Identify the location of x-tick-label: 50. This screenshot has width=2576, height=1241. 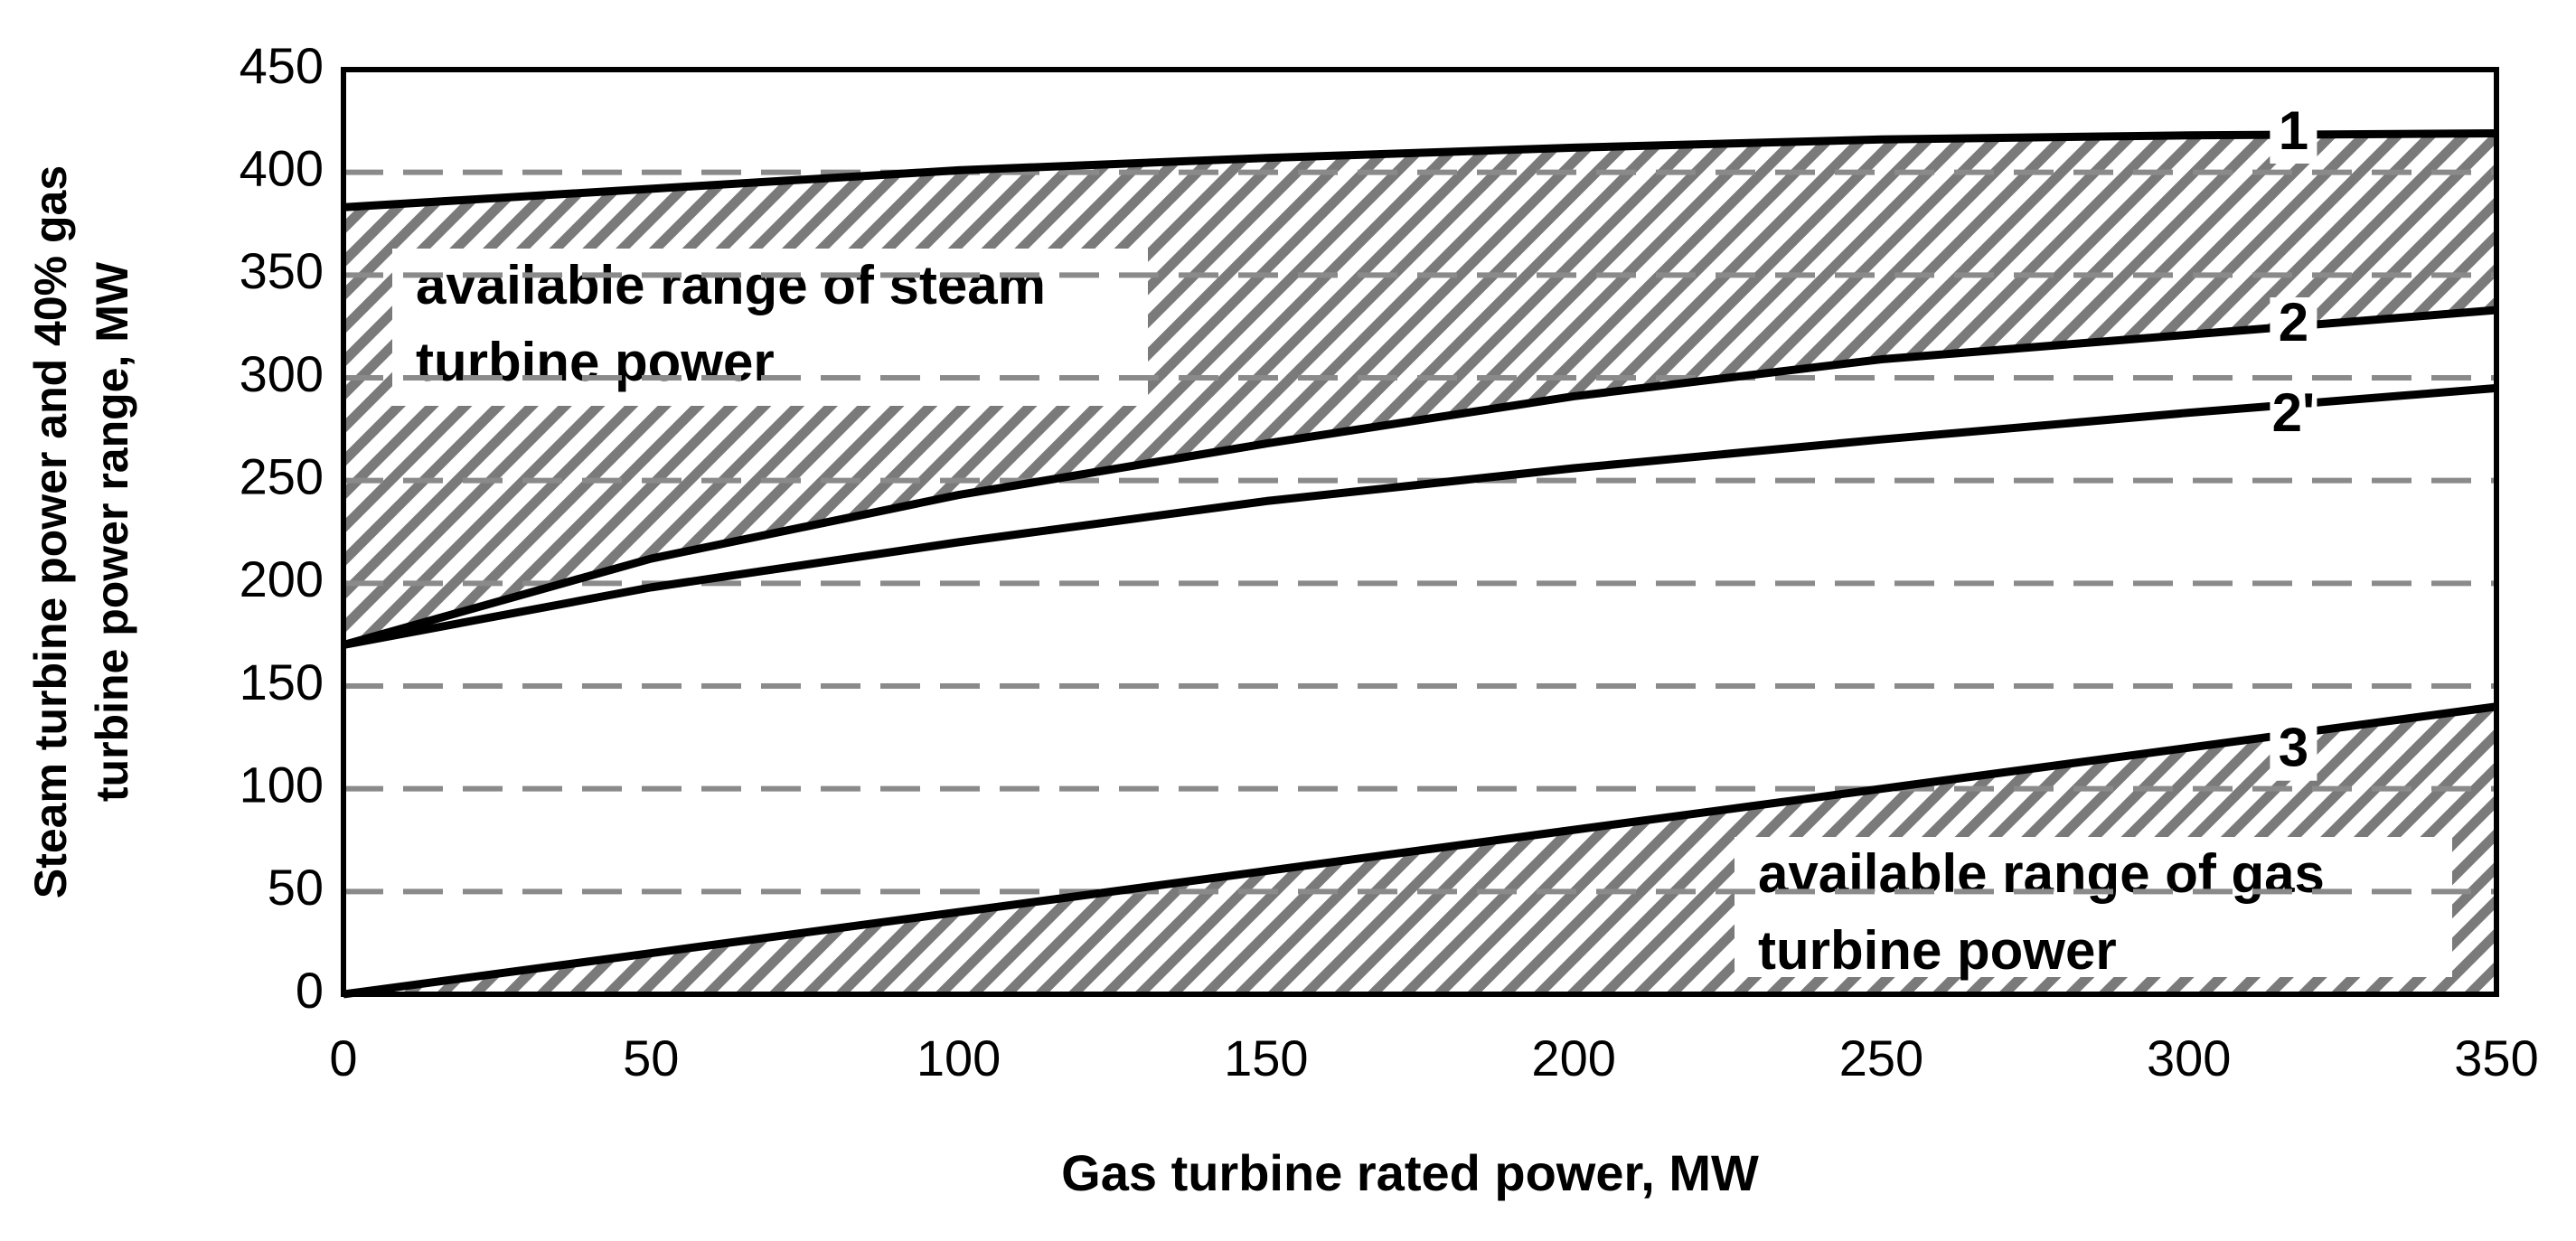
(651, 1057).